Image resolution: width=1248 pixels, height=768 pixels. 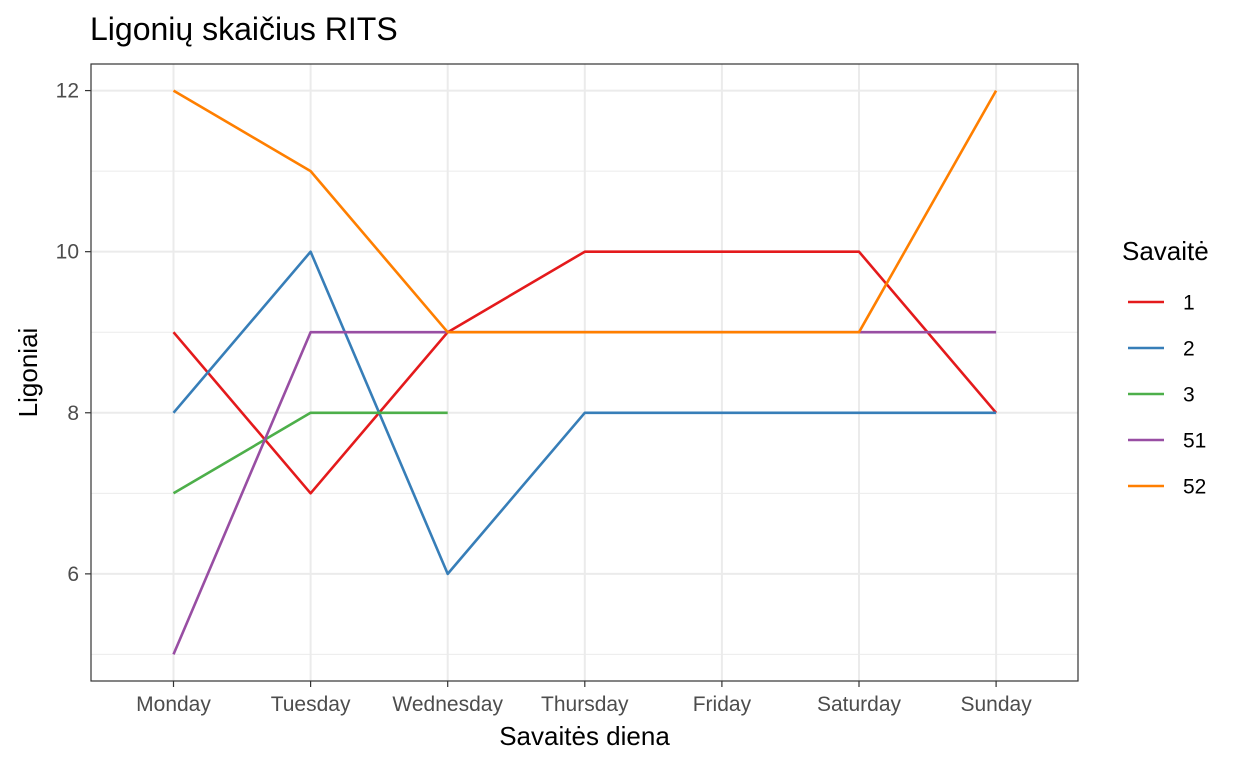 I want to click on y-tick-label: 6, so click(x=73, y=574).